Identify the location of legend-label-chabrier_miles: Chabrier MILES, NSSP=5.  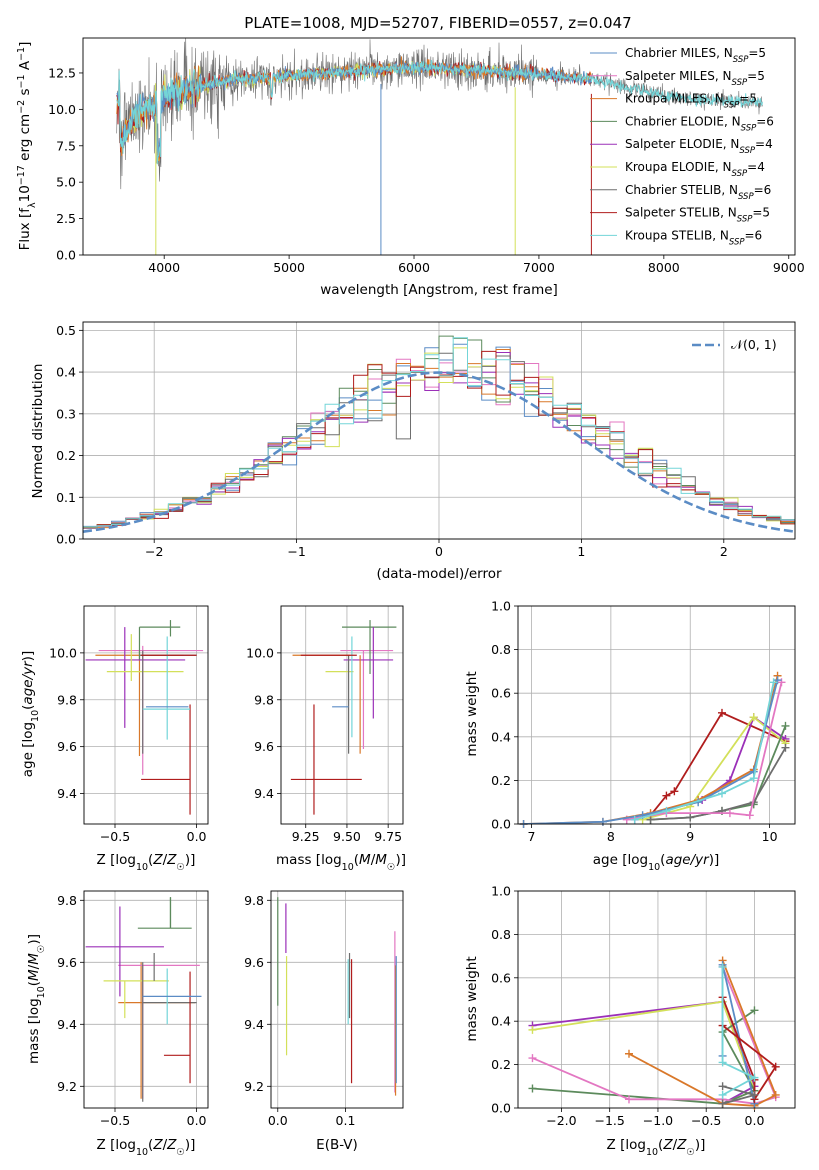
(695, 55).